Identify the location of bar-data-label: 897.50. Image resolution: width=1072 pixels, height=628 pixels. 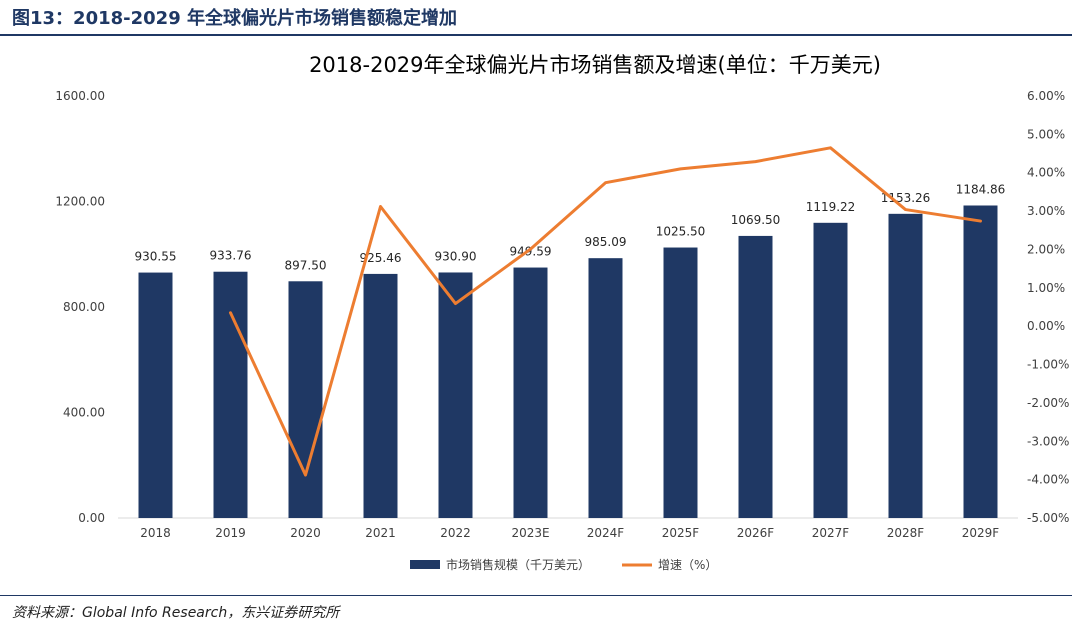
(306, 265).